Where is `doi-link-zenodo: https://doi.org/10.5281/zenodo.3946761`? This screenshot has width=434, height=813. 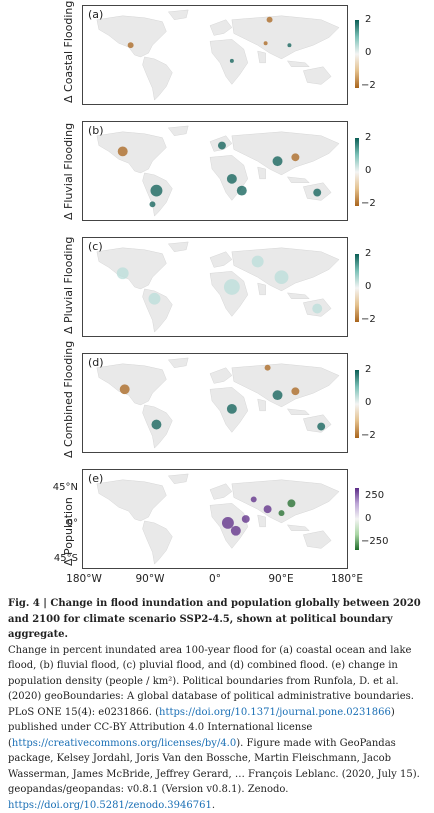
doi-link-zenodo: https://doi.org/10.5281/zenodo.3946761 is located at coordinates (110, 805).